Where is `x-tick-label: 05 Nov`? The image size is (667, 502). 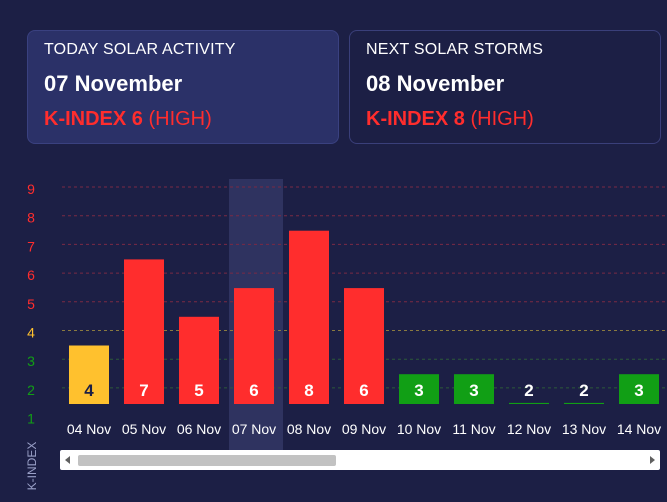
x-tick-label: 05 Nov is located at coordinates (144, 429).